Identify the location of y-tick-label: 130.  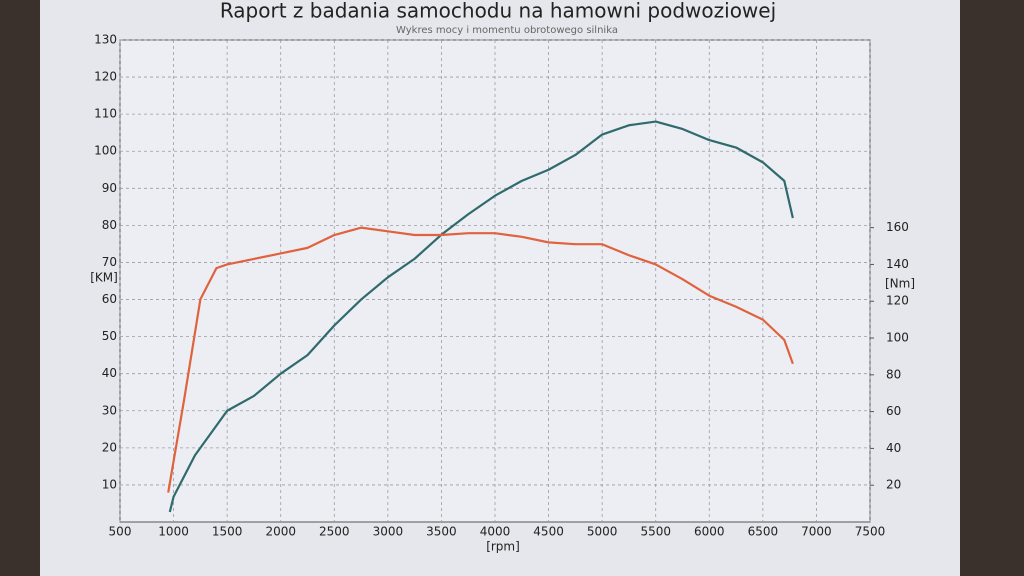
(105, 40).